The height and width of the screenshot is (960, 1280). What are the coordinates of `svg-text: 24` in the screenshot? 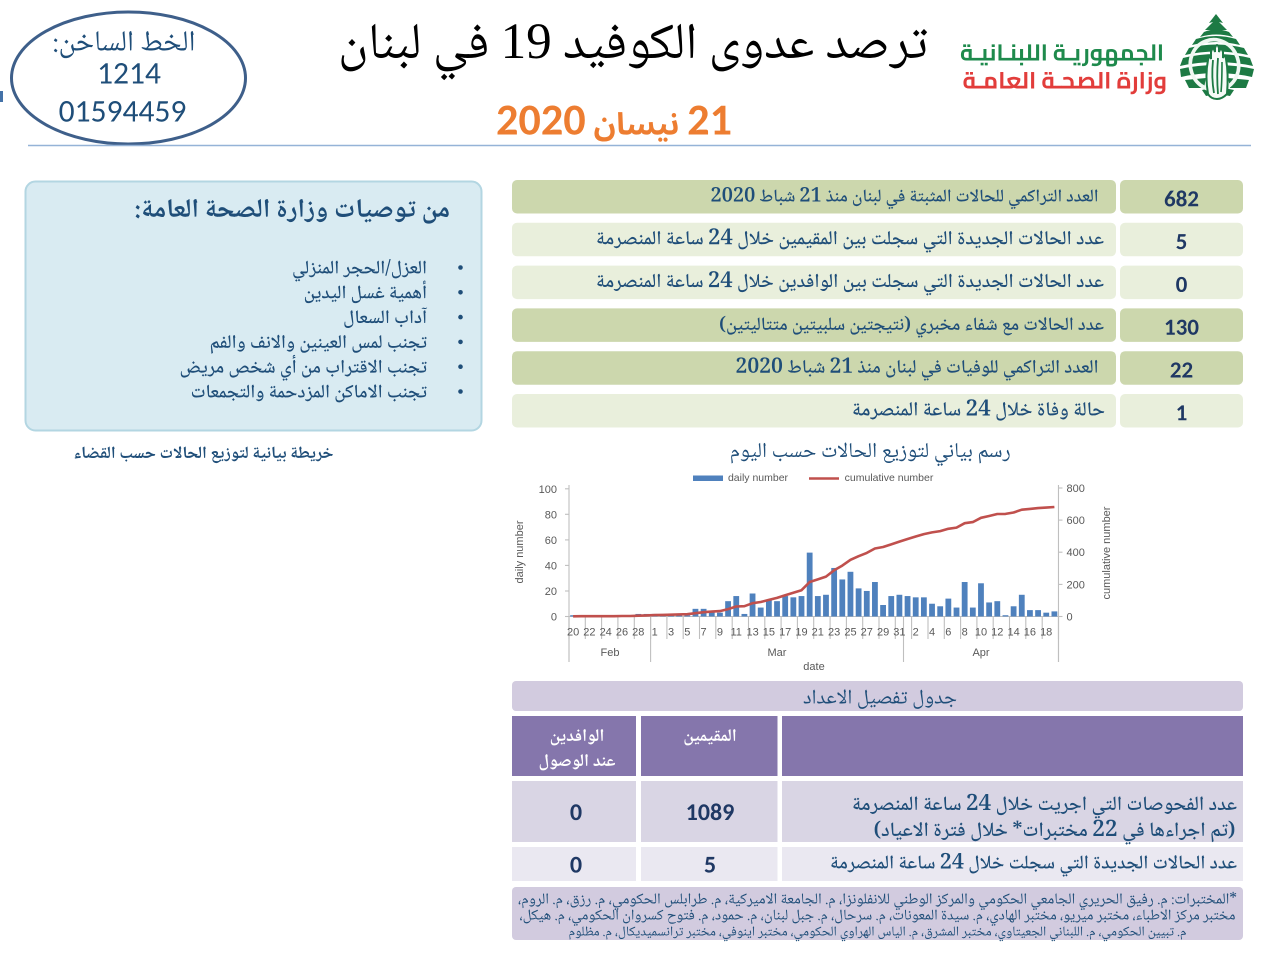 It's located at (606, 633).